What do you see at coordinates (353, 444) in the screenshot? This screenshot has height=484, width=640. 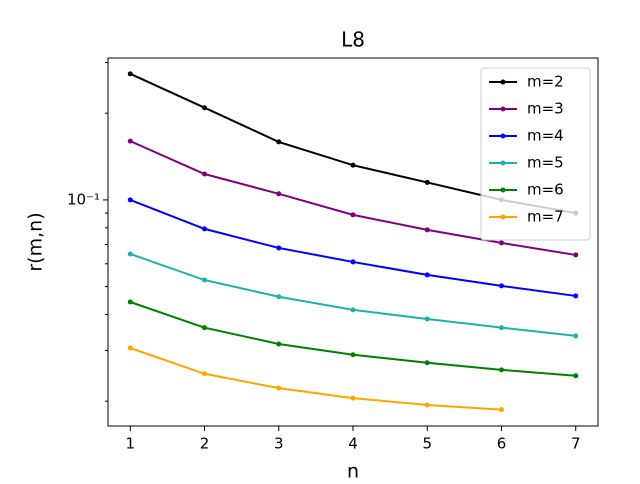 I see `x-tick-label: 4` at bounding box center [353, 444].